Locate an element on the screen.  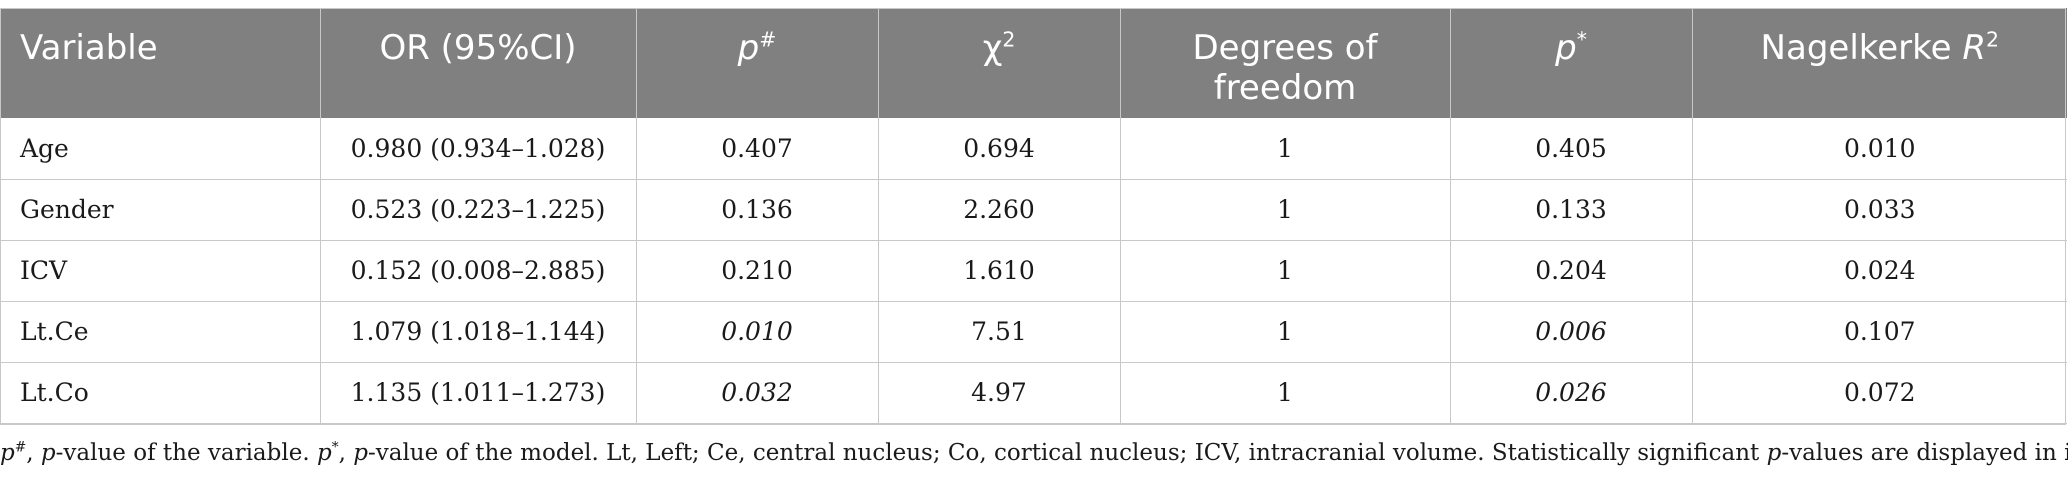
cell-p-variable: 0.032 is located at coordinates (756, 392).